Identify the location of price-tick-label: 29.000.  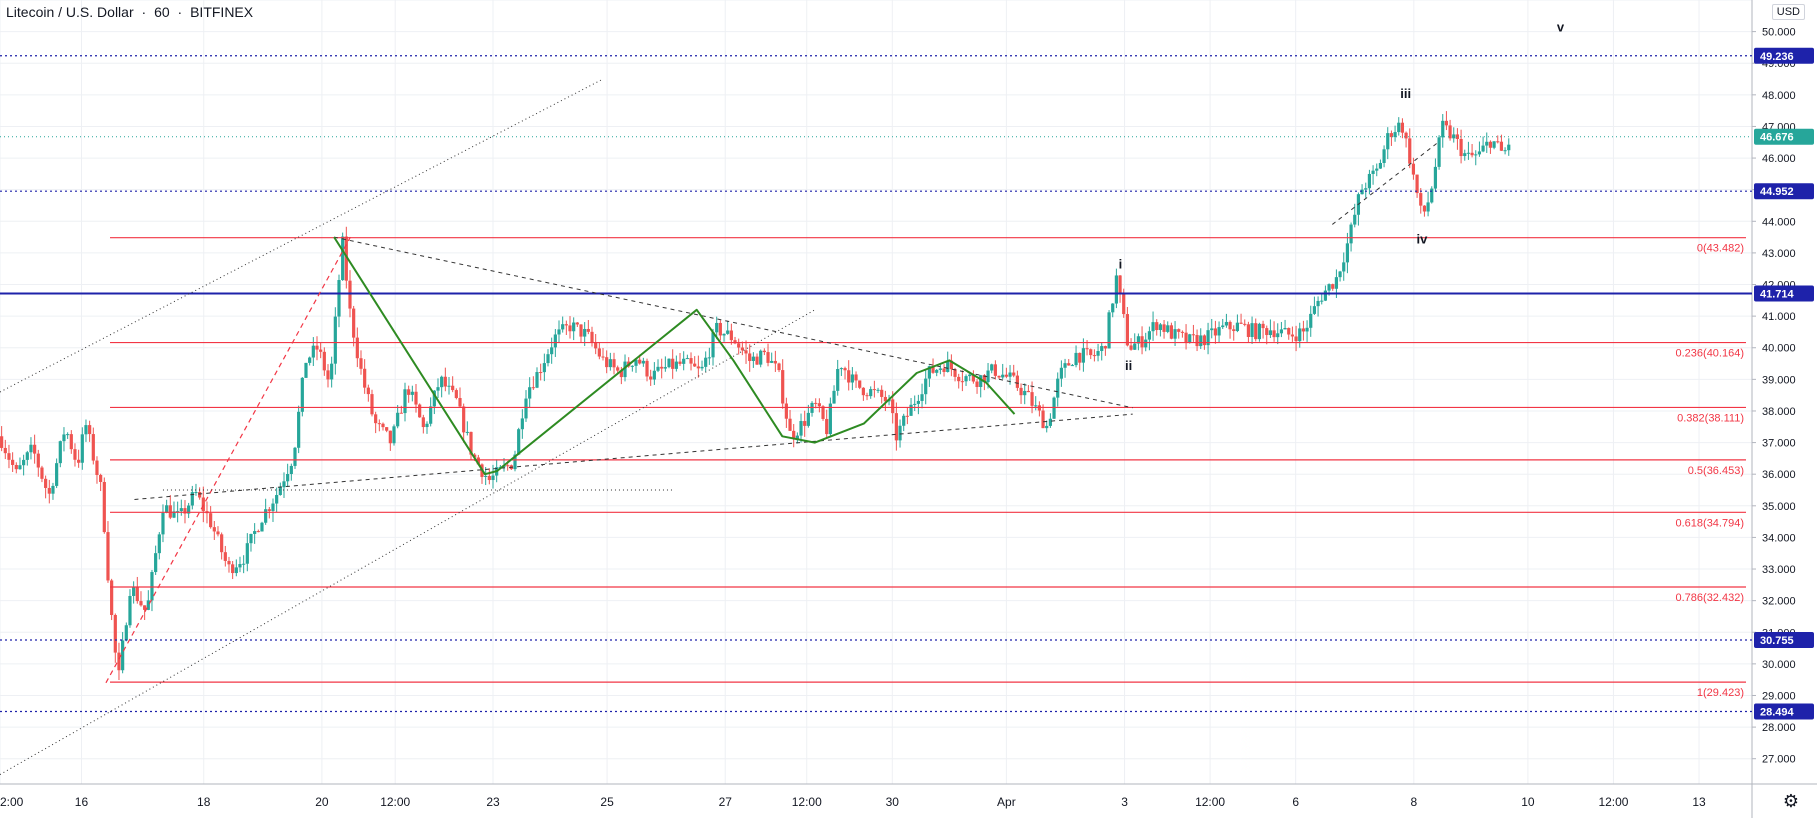
(1779, 696).